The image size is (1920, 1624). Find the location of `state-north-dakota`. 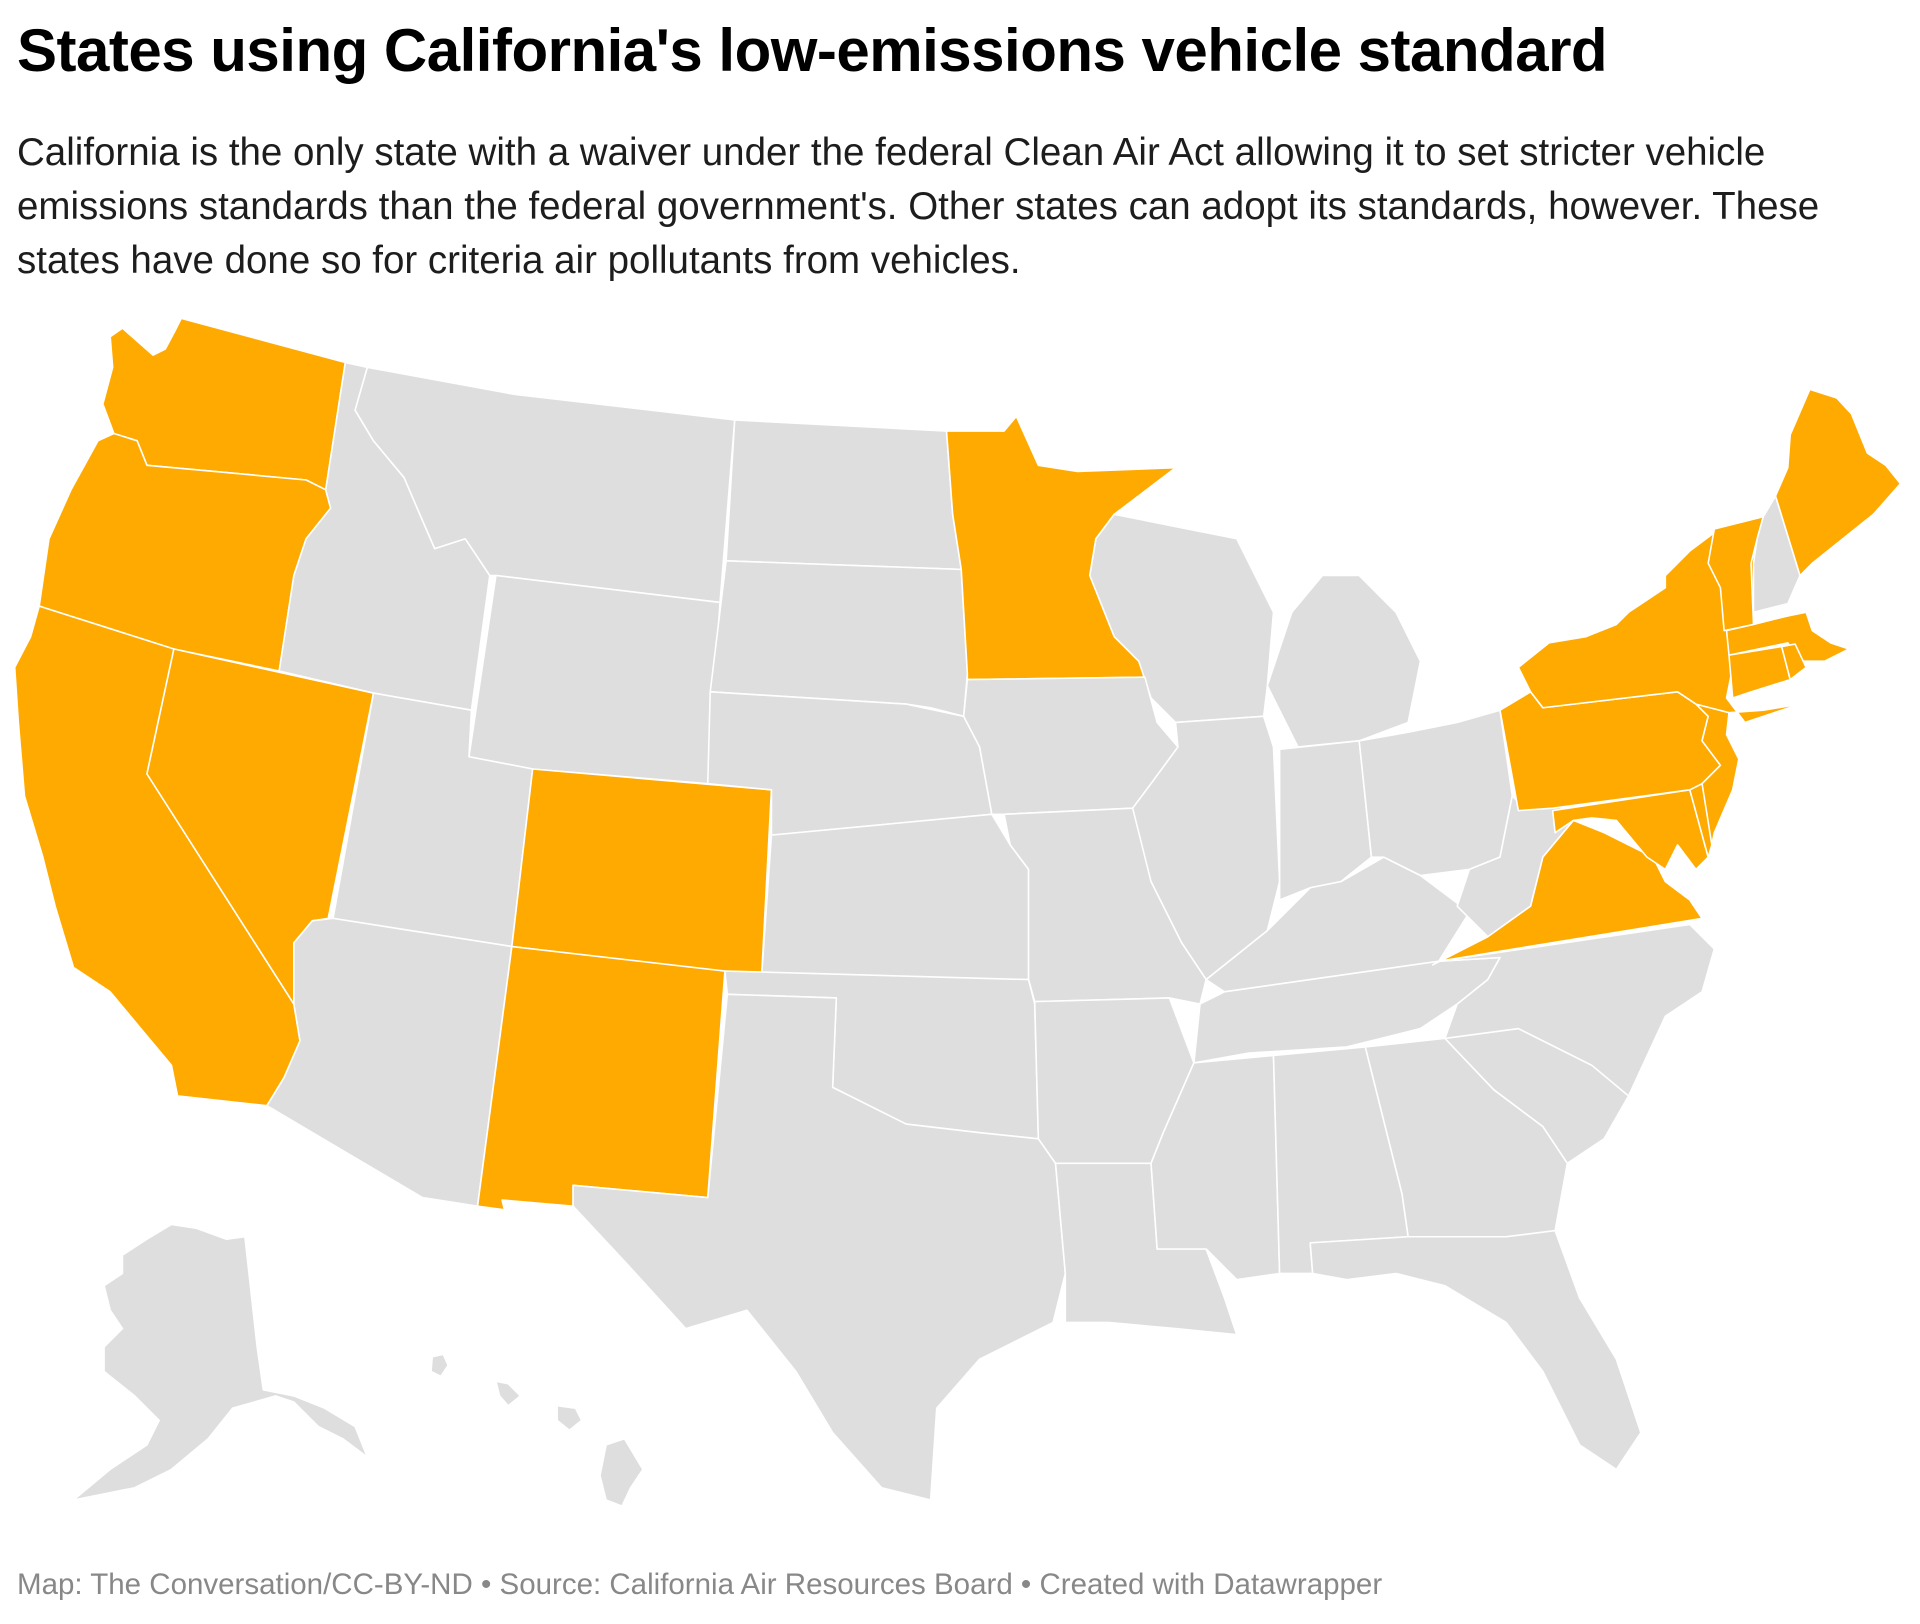

state-north-dakota is located at coordinates (844, 495).